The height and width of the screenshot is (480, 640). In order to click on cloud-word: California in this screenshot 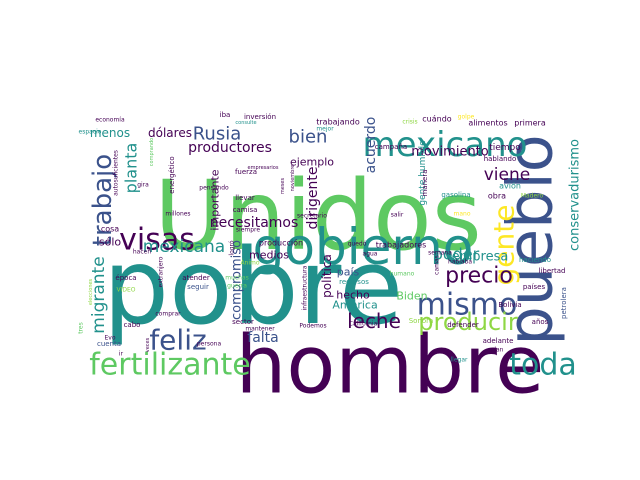, I will do `click(363, 324)`.